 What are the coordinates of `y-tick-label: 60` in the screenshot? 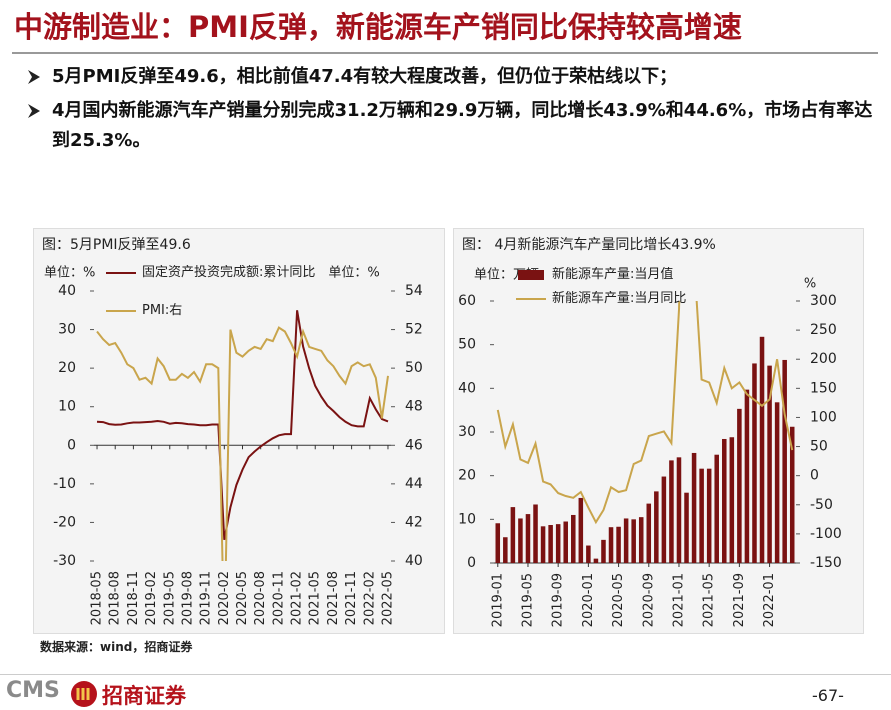 It's located at (467, 301).